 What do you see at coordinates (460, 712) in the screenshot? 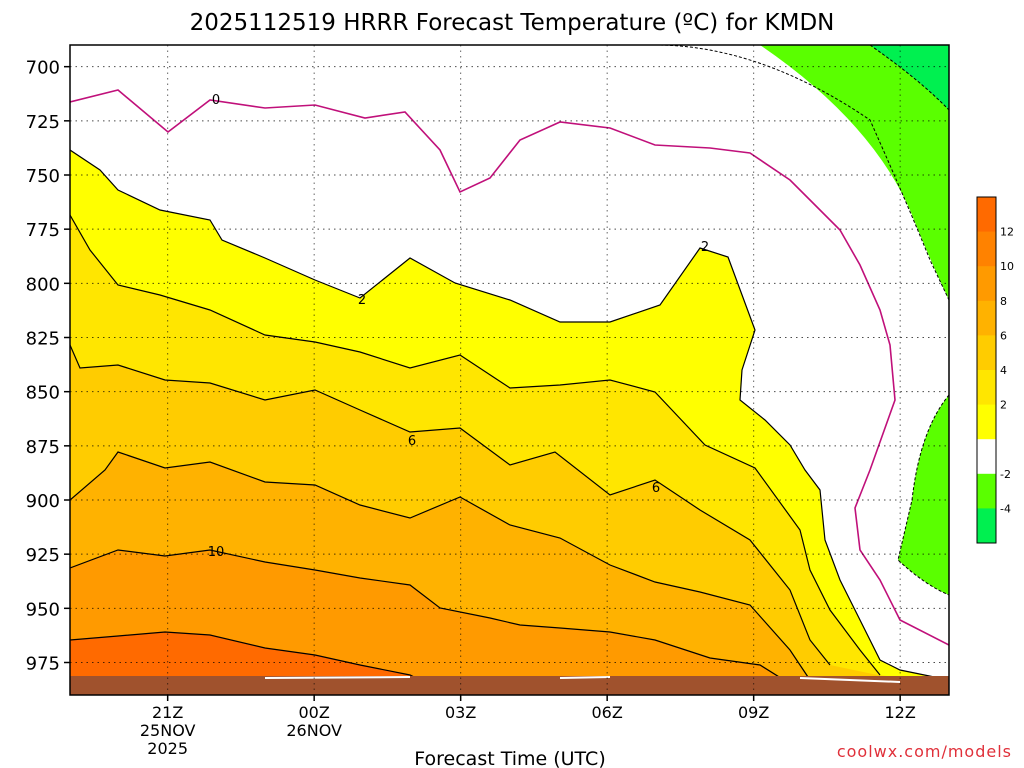
I see `x-tick-label: 03Z` at bounding box center [460, 712].